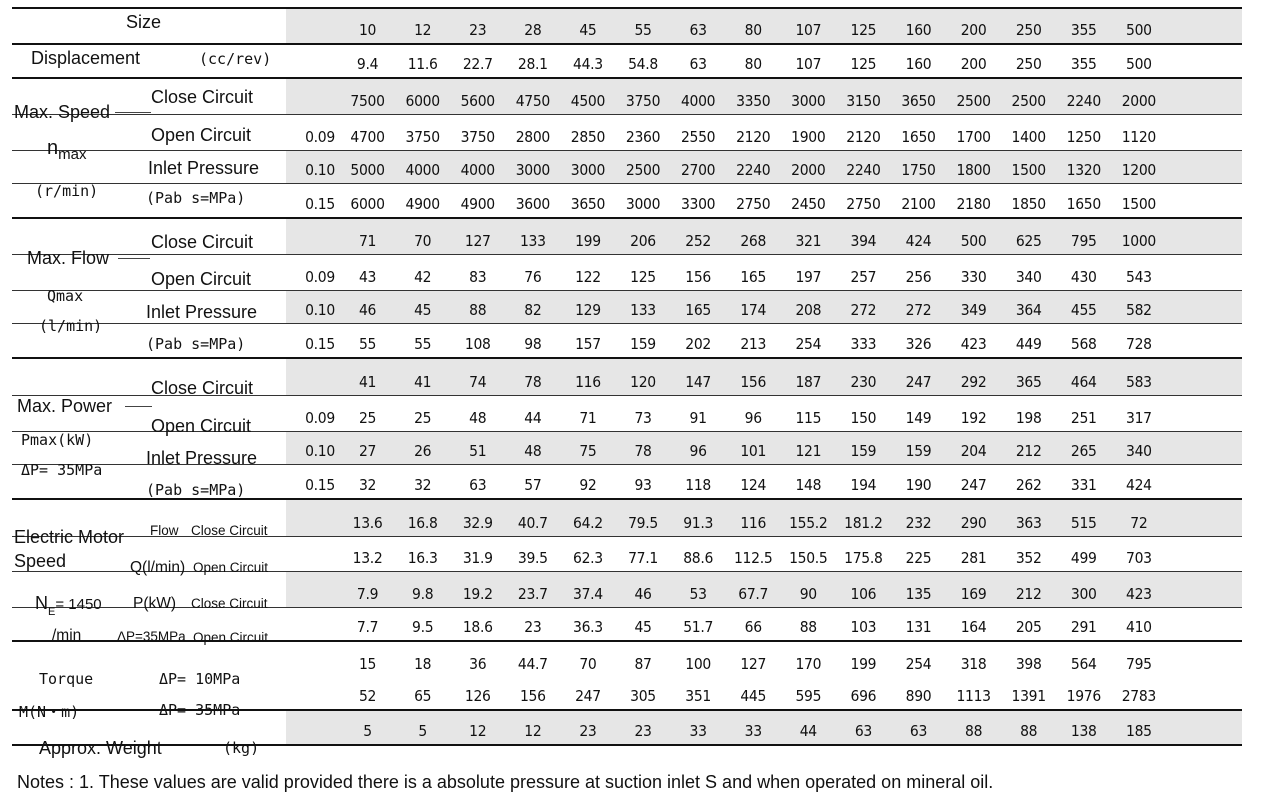 This screenshot has width=1269, height=803. What do you see at coordinates (69, 537) in the screenshot?
I see `motor-title-1: Electric Motor` at bounding box center [69, 537].